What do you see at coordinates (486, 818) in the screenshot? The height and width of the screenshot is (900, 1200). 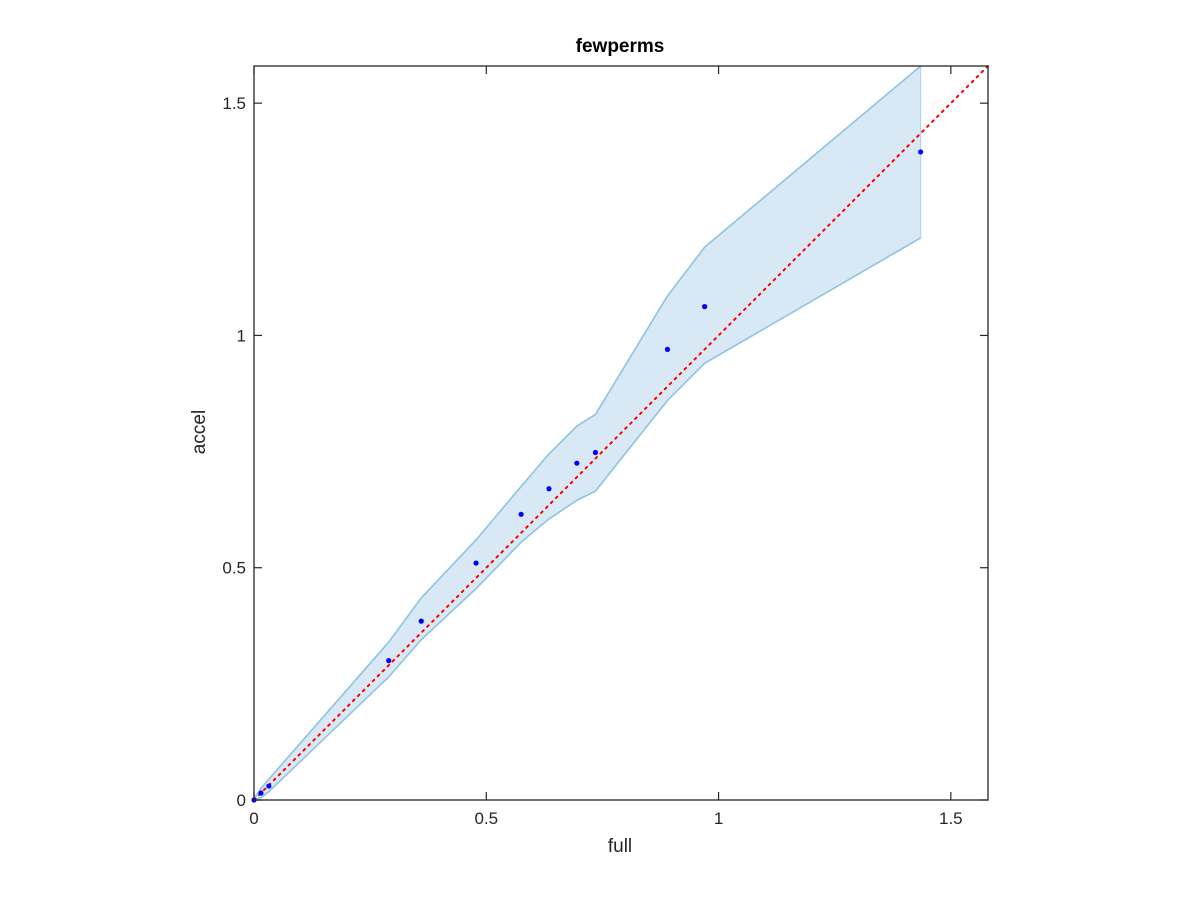 I see `x-tick-label: 0.5` at bounding box center [486, 818].